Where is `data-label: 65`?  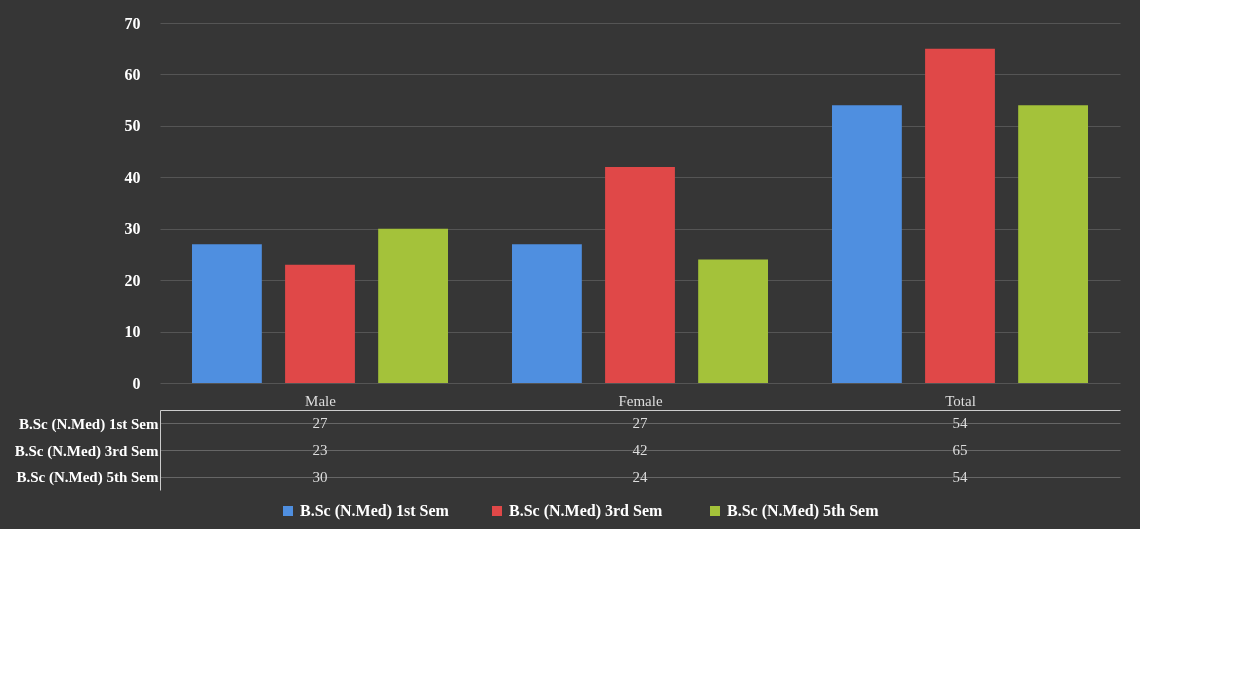
data-label: 65 is located at coordinates (960, 450).